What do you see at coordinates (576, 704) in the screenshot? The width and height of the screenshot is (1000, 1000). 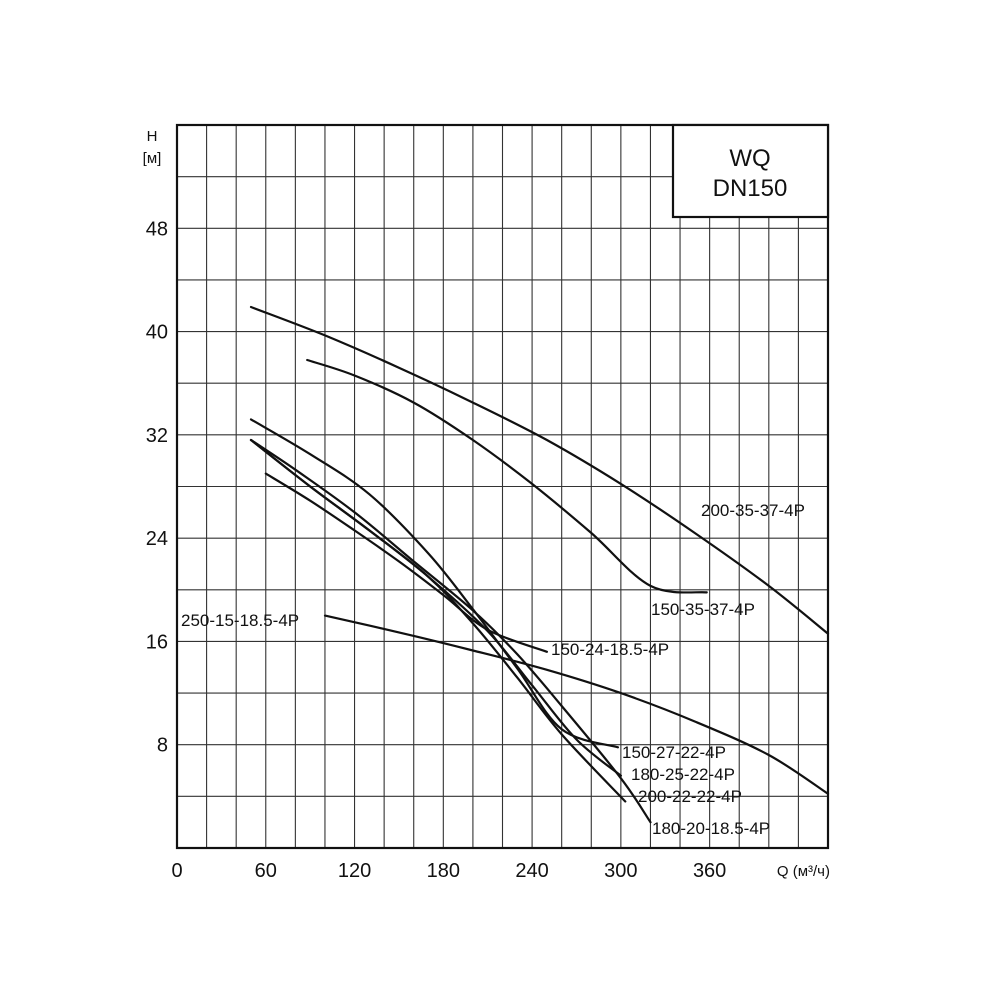 I see `curve-250-15-18-5-4p` at bounding box center [576, 704].